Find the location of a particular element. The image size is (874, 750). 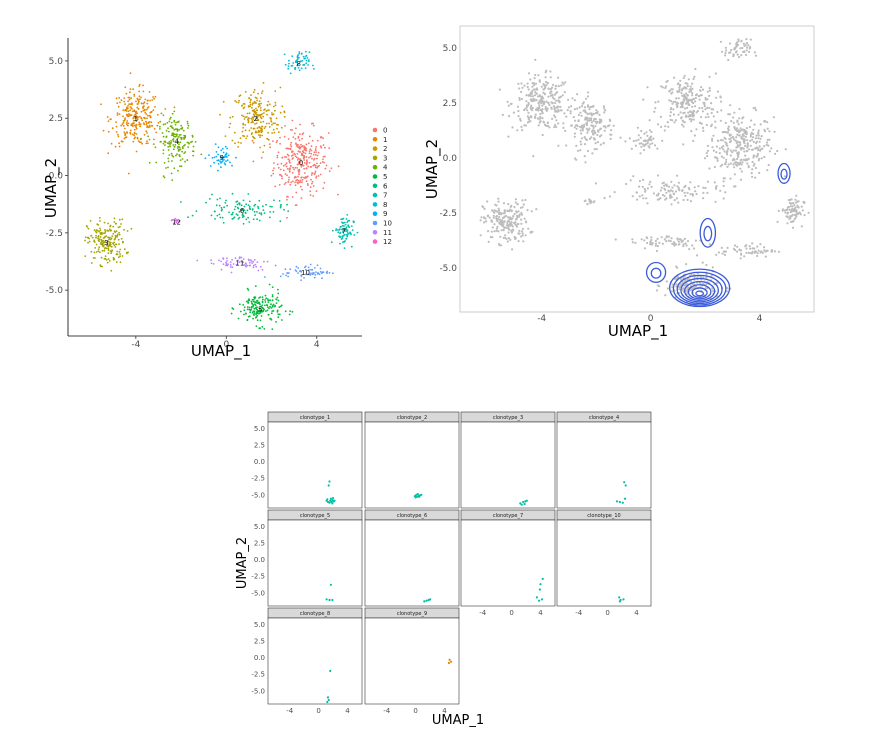

legend-swatch is located at coordinates (375, 223).